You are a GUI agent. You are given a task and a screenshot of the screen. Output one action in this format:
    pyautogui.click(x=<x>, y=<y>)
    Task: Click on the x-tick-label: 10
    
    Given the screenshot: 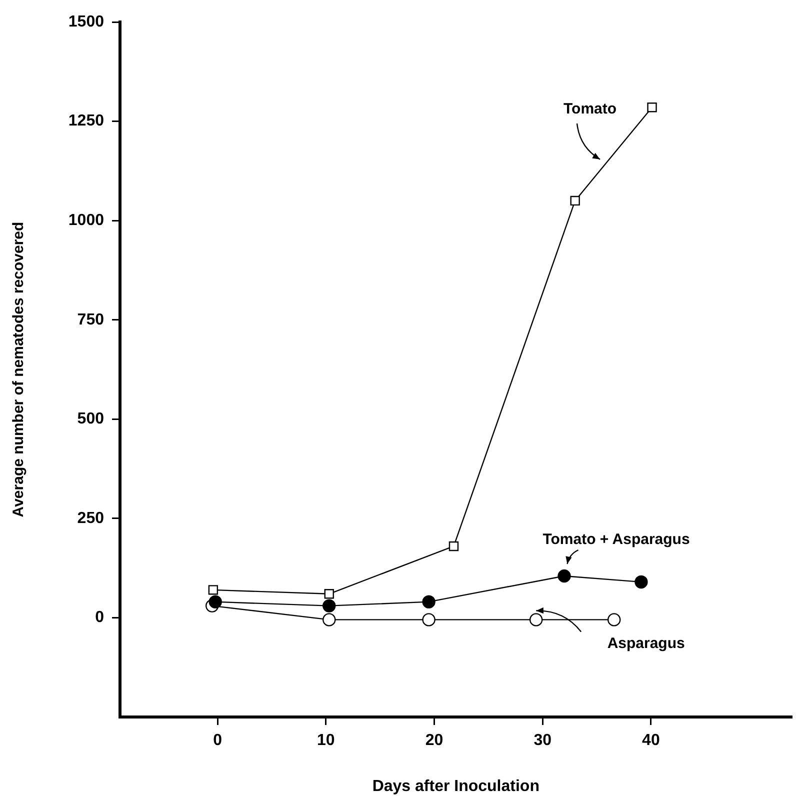 What is the action you would take?
    pyautogui.click(x=325, y=741)
    